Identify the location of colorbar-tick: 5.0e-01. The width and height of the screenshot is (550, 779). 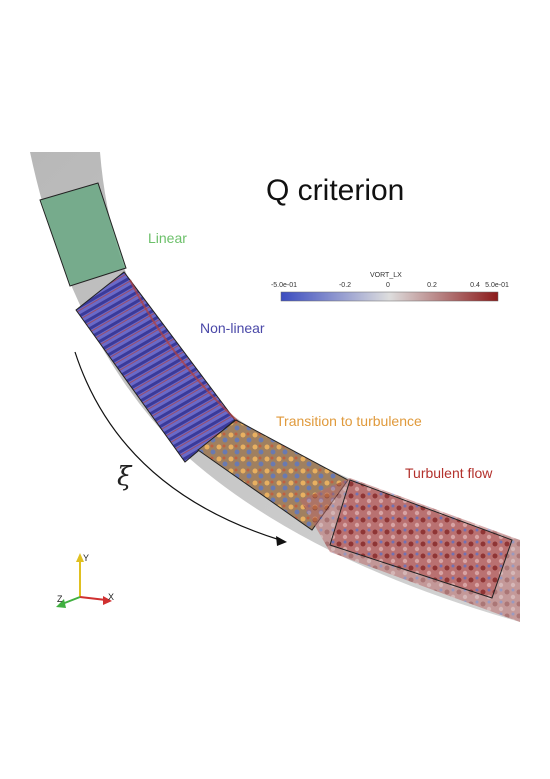
(497, 285).